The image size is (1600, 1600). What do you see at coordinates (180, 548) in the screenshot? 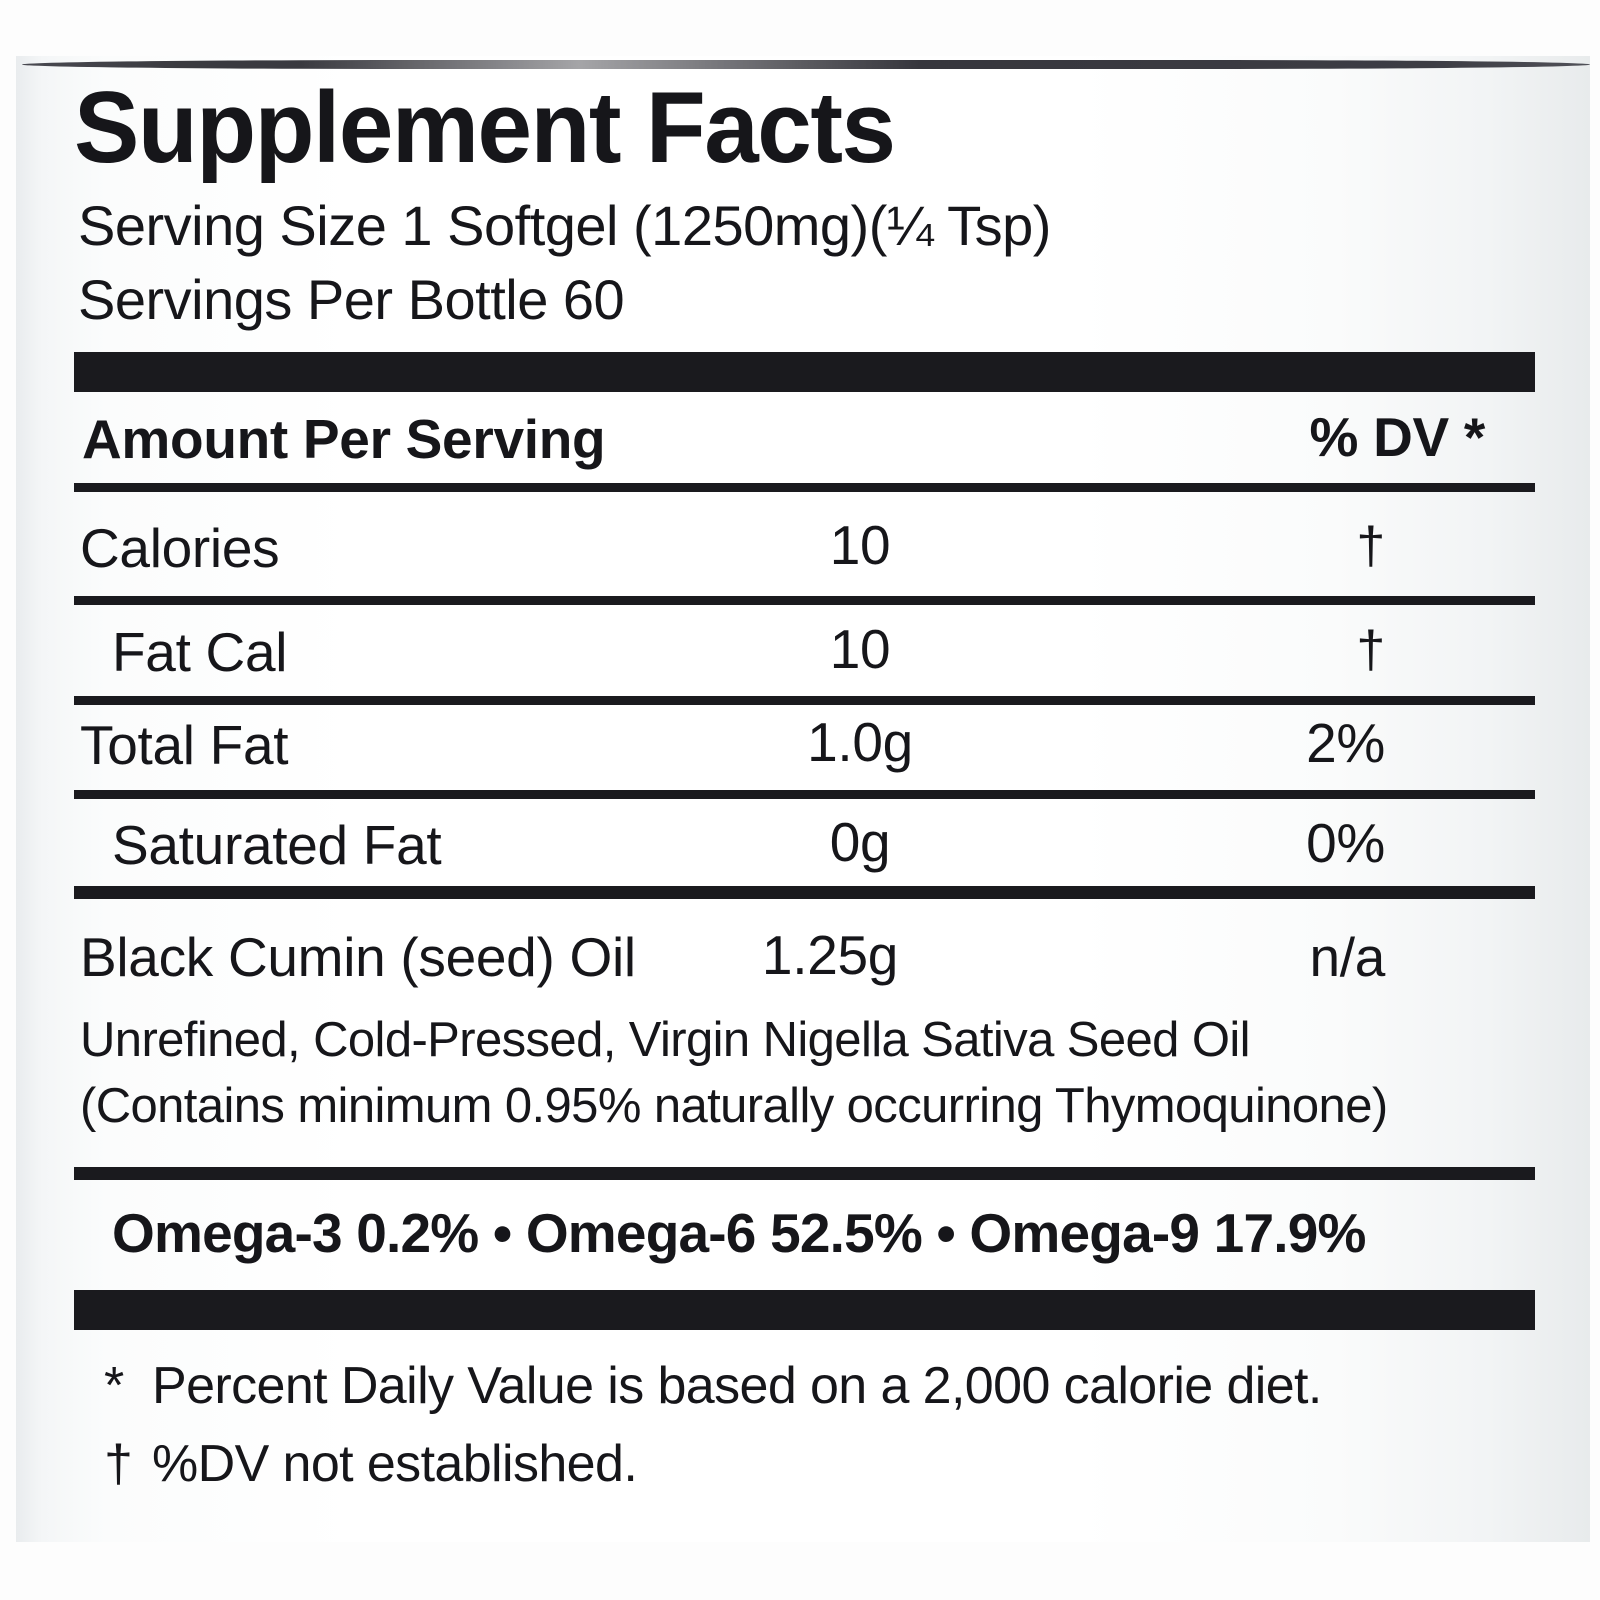
I see `row-label-calories: Calories` at bounding box center [180, 548].